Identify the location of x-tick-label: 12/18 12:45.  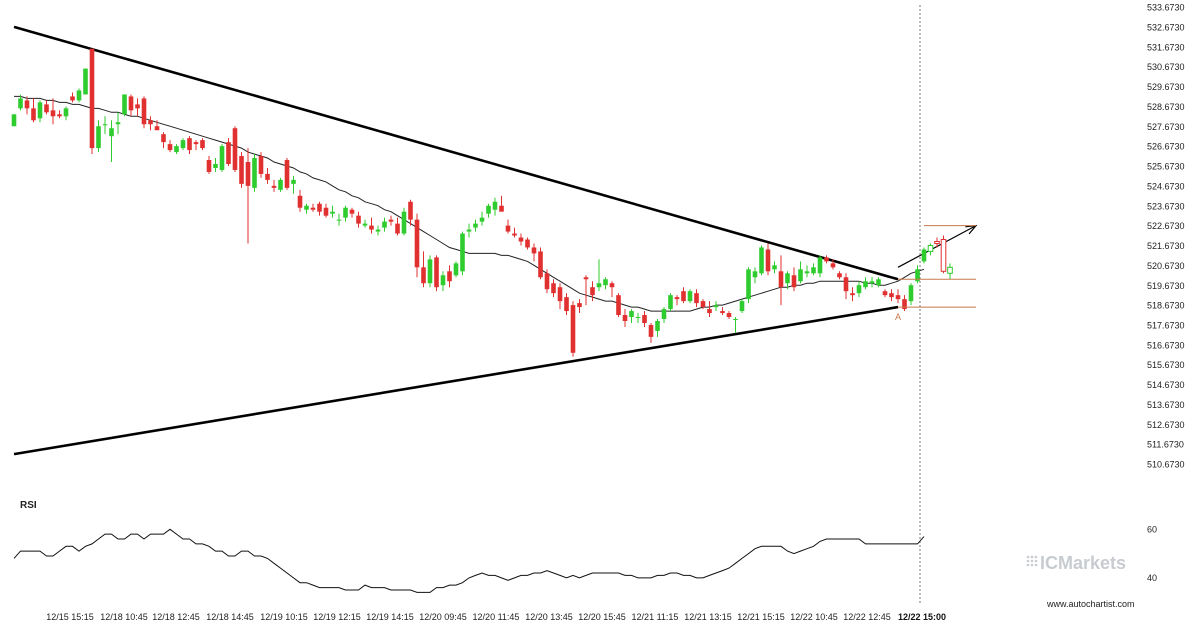
(176, 617).